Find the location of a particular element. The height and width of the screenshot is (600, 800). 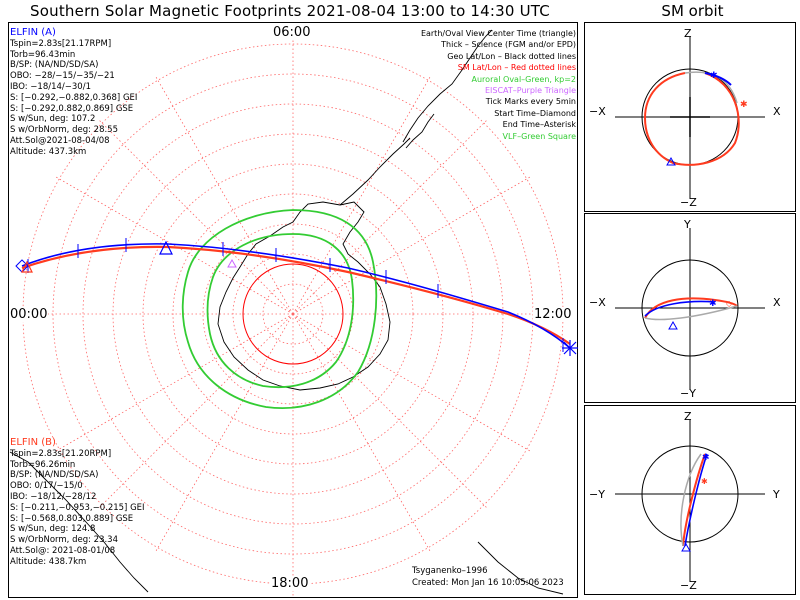

elfin-a-detail-line: S w/Sun, deg: 107.2 is located at coordinates (53, 119).